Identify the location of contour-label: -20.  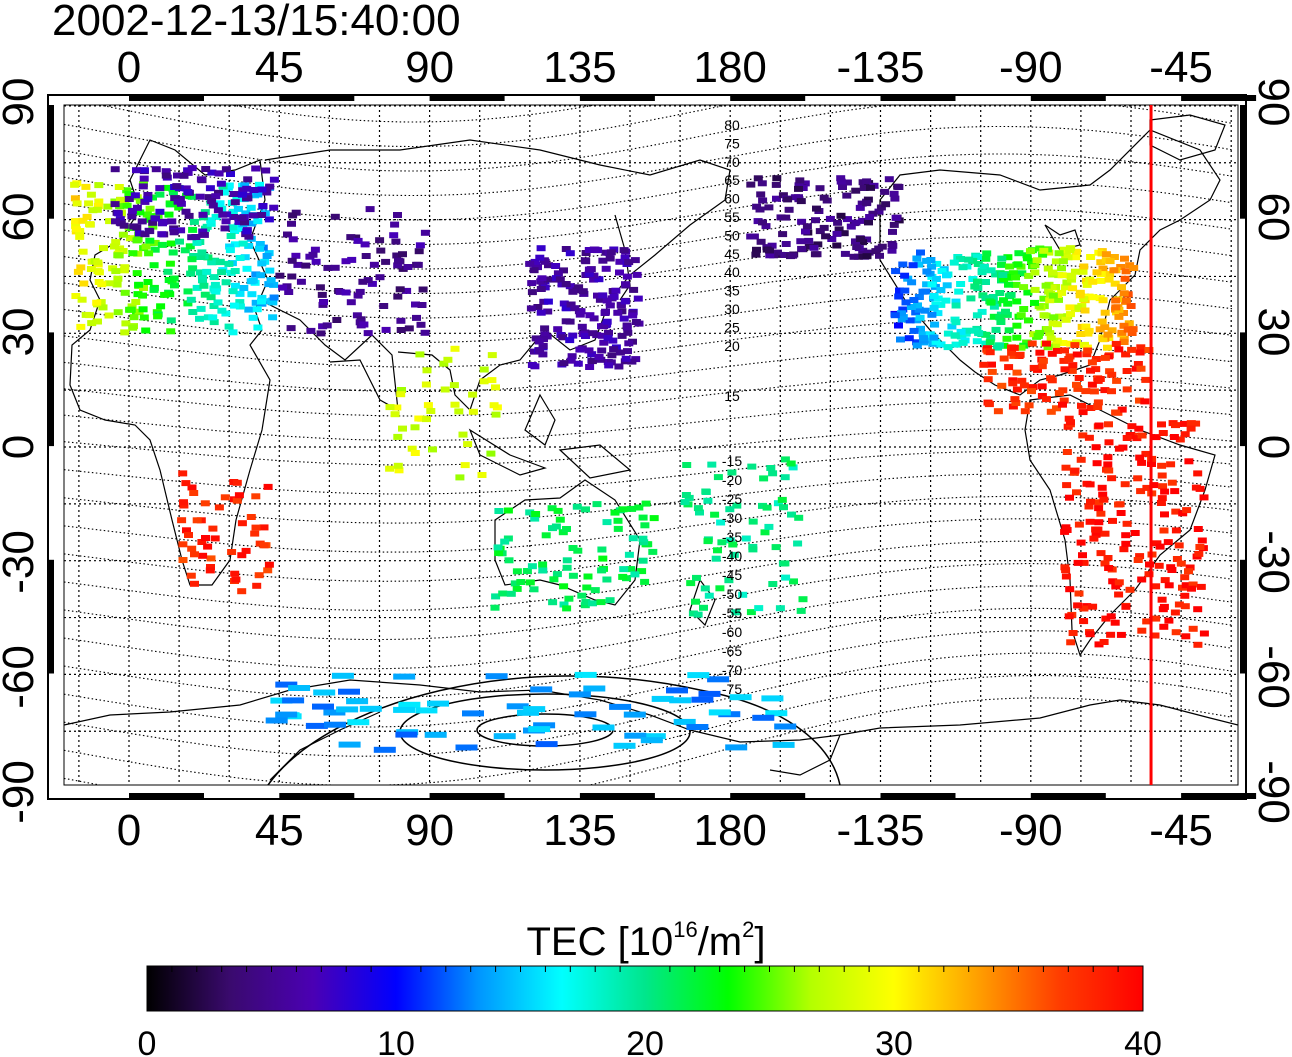
(732, 480).